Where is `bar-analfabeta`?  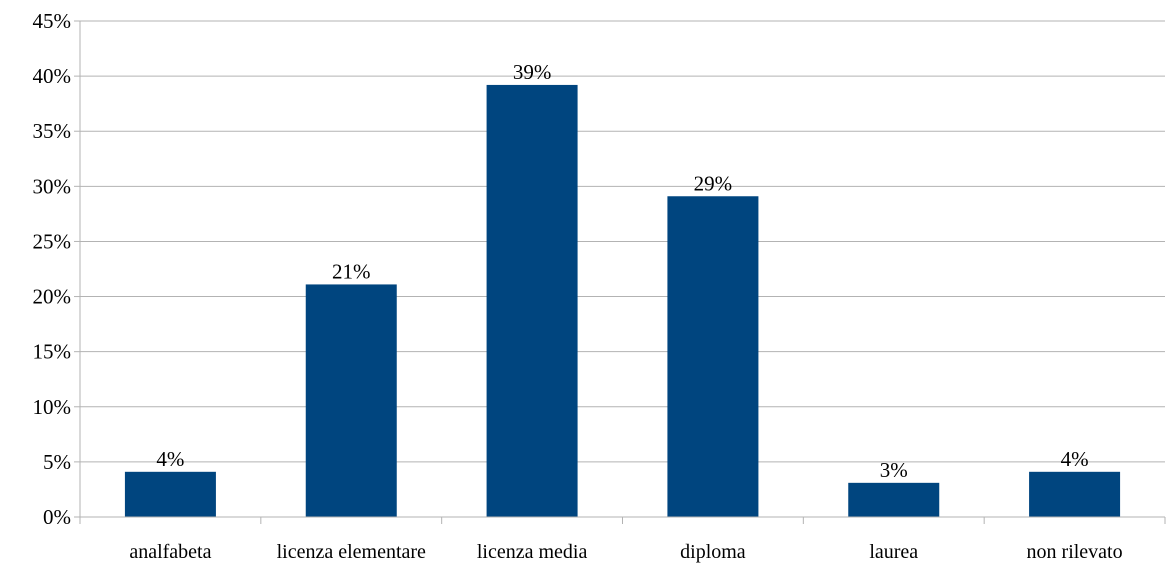 bar-analfabeta is located at coordinates (170, 494).